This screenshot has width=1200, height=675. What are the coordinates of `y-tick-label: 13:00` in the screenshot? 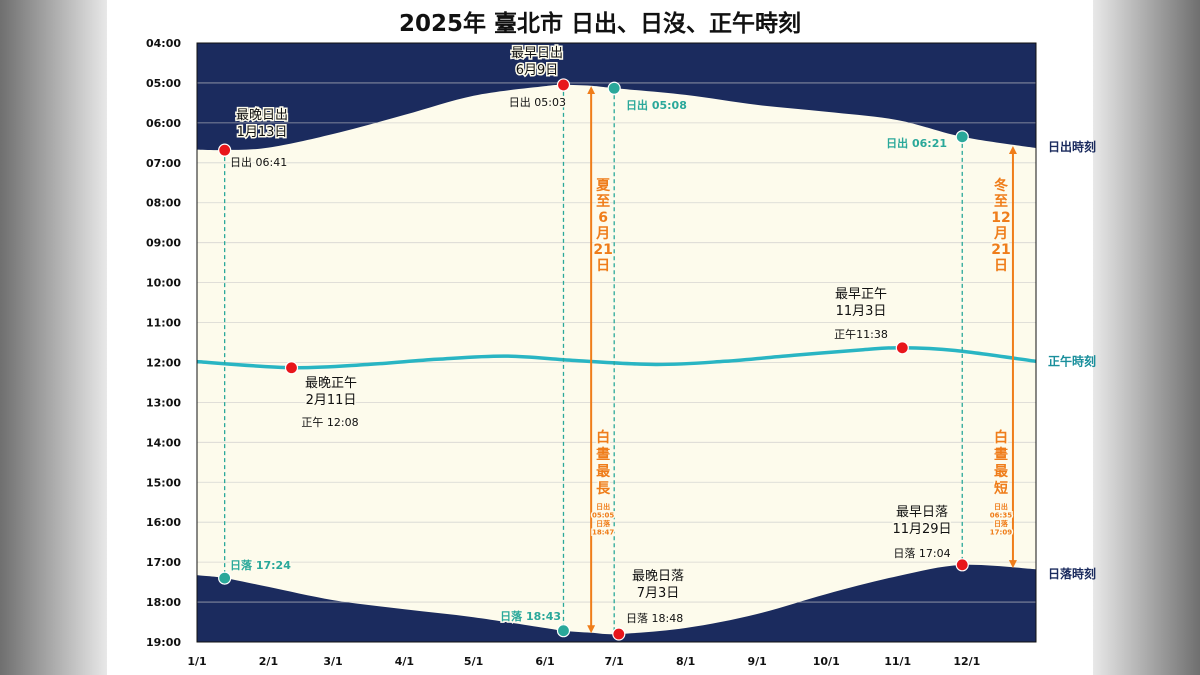 It's located at (163, 402).